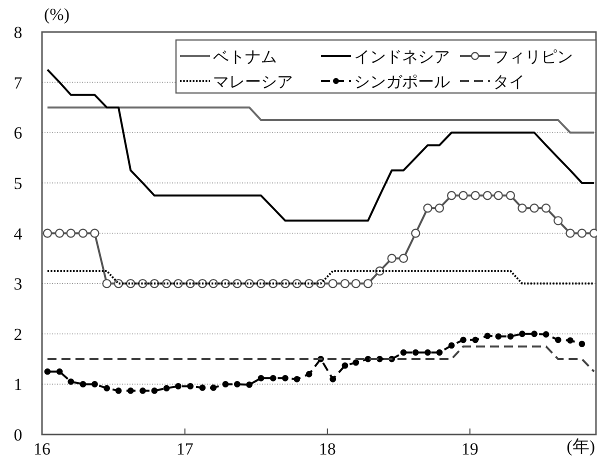 This screenshot has width=597, height=456. What do you see at coordinates (18, 435) in the screenshot?
I see `y-tick-label: 0` at bounding box center [18, 435].